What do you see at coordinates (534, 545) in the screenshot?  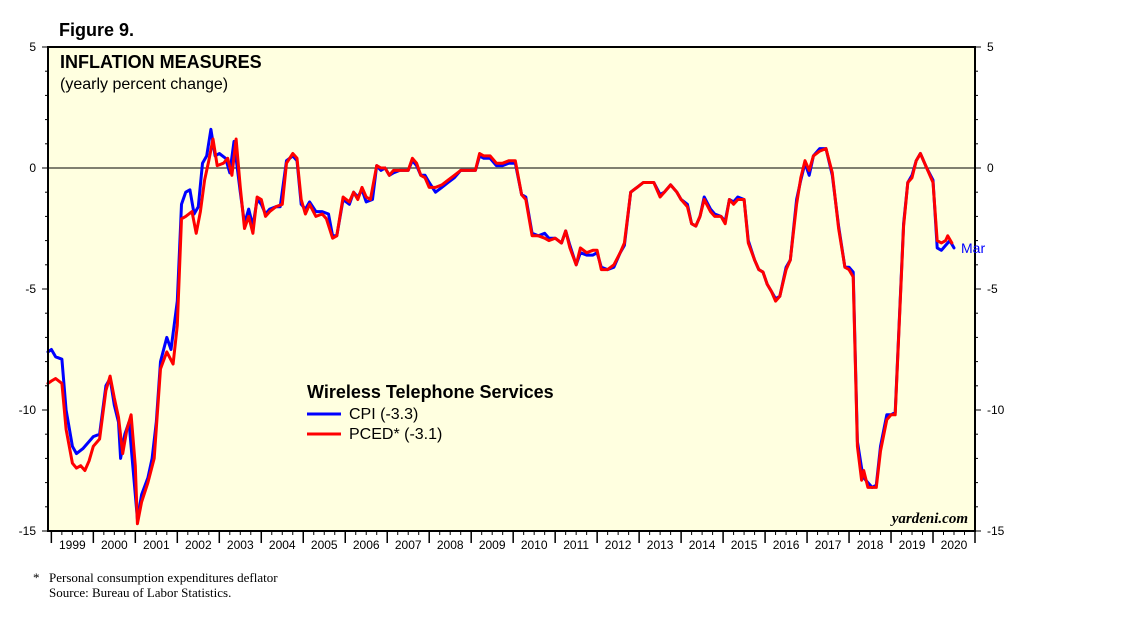 I see `x-tick-label: 2010` at bounding box center [534, 545].